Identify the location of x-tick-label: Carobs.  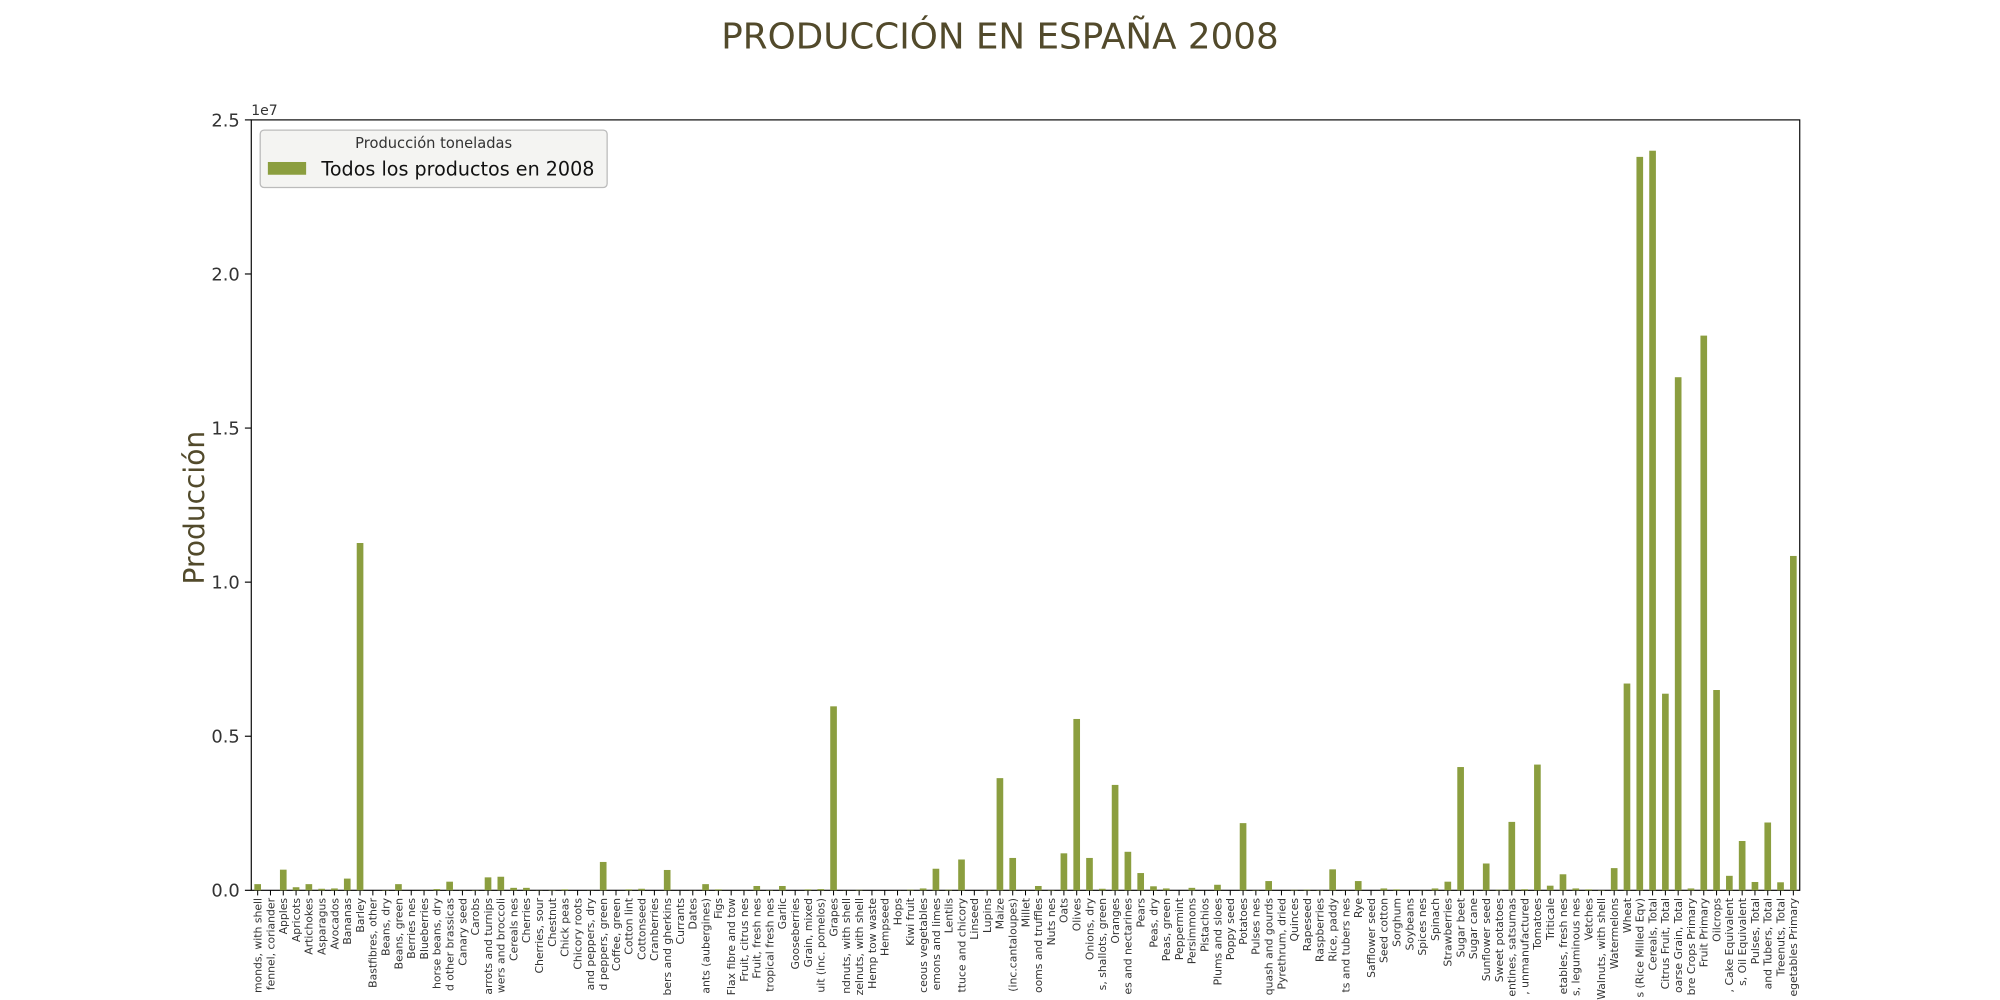
(475, 917).